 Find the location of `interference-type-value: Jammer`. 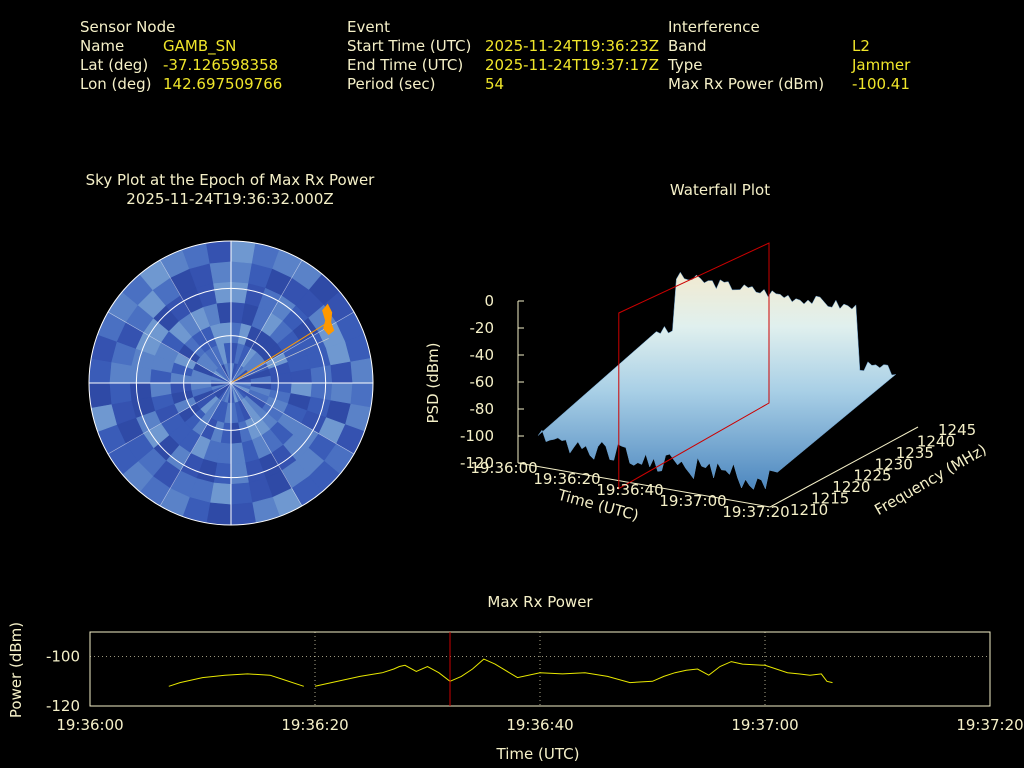

interference-type-value: Jammer is located at coordinates (881, 65).